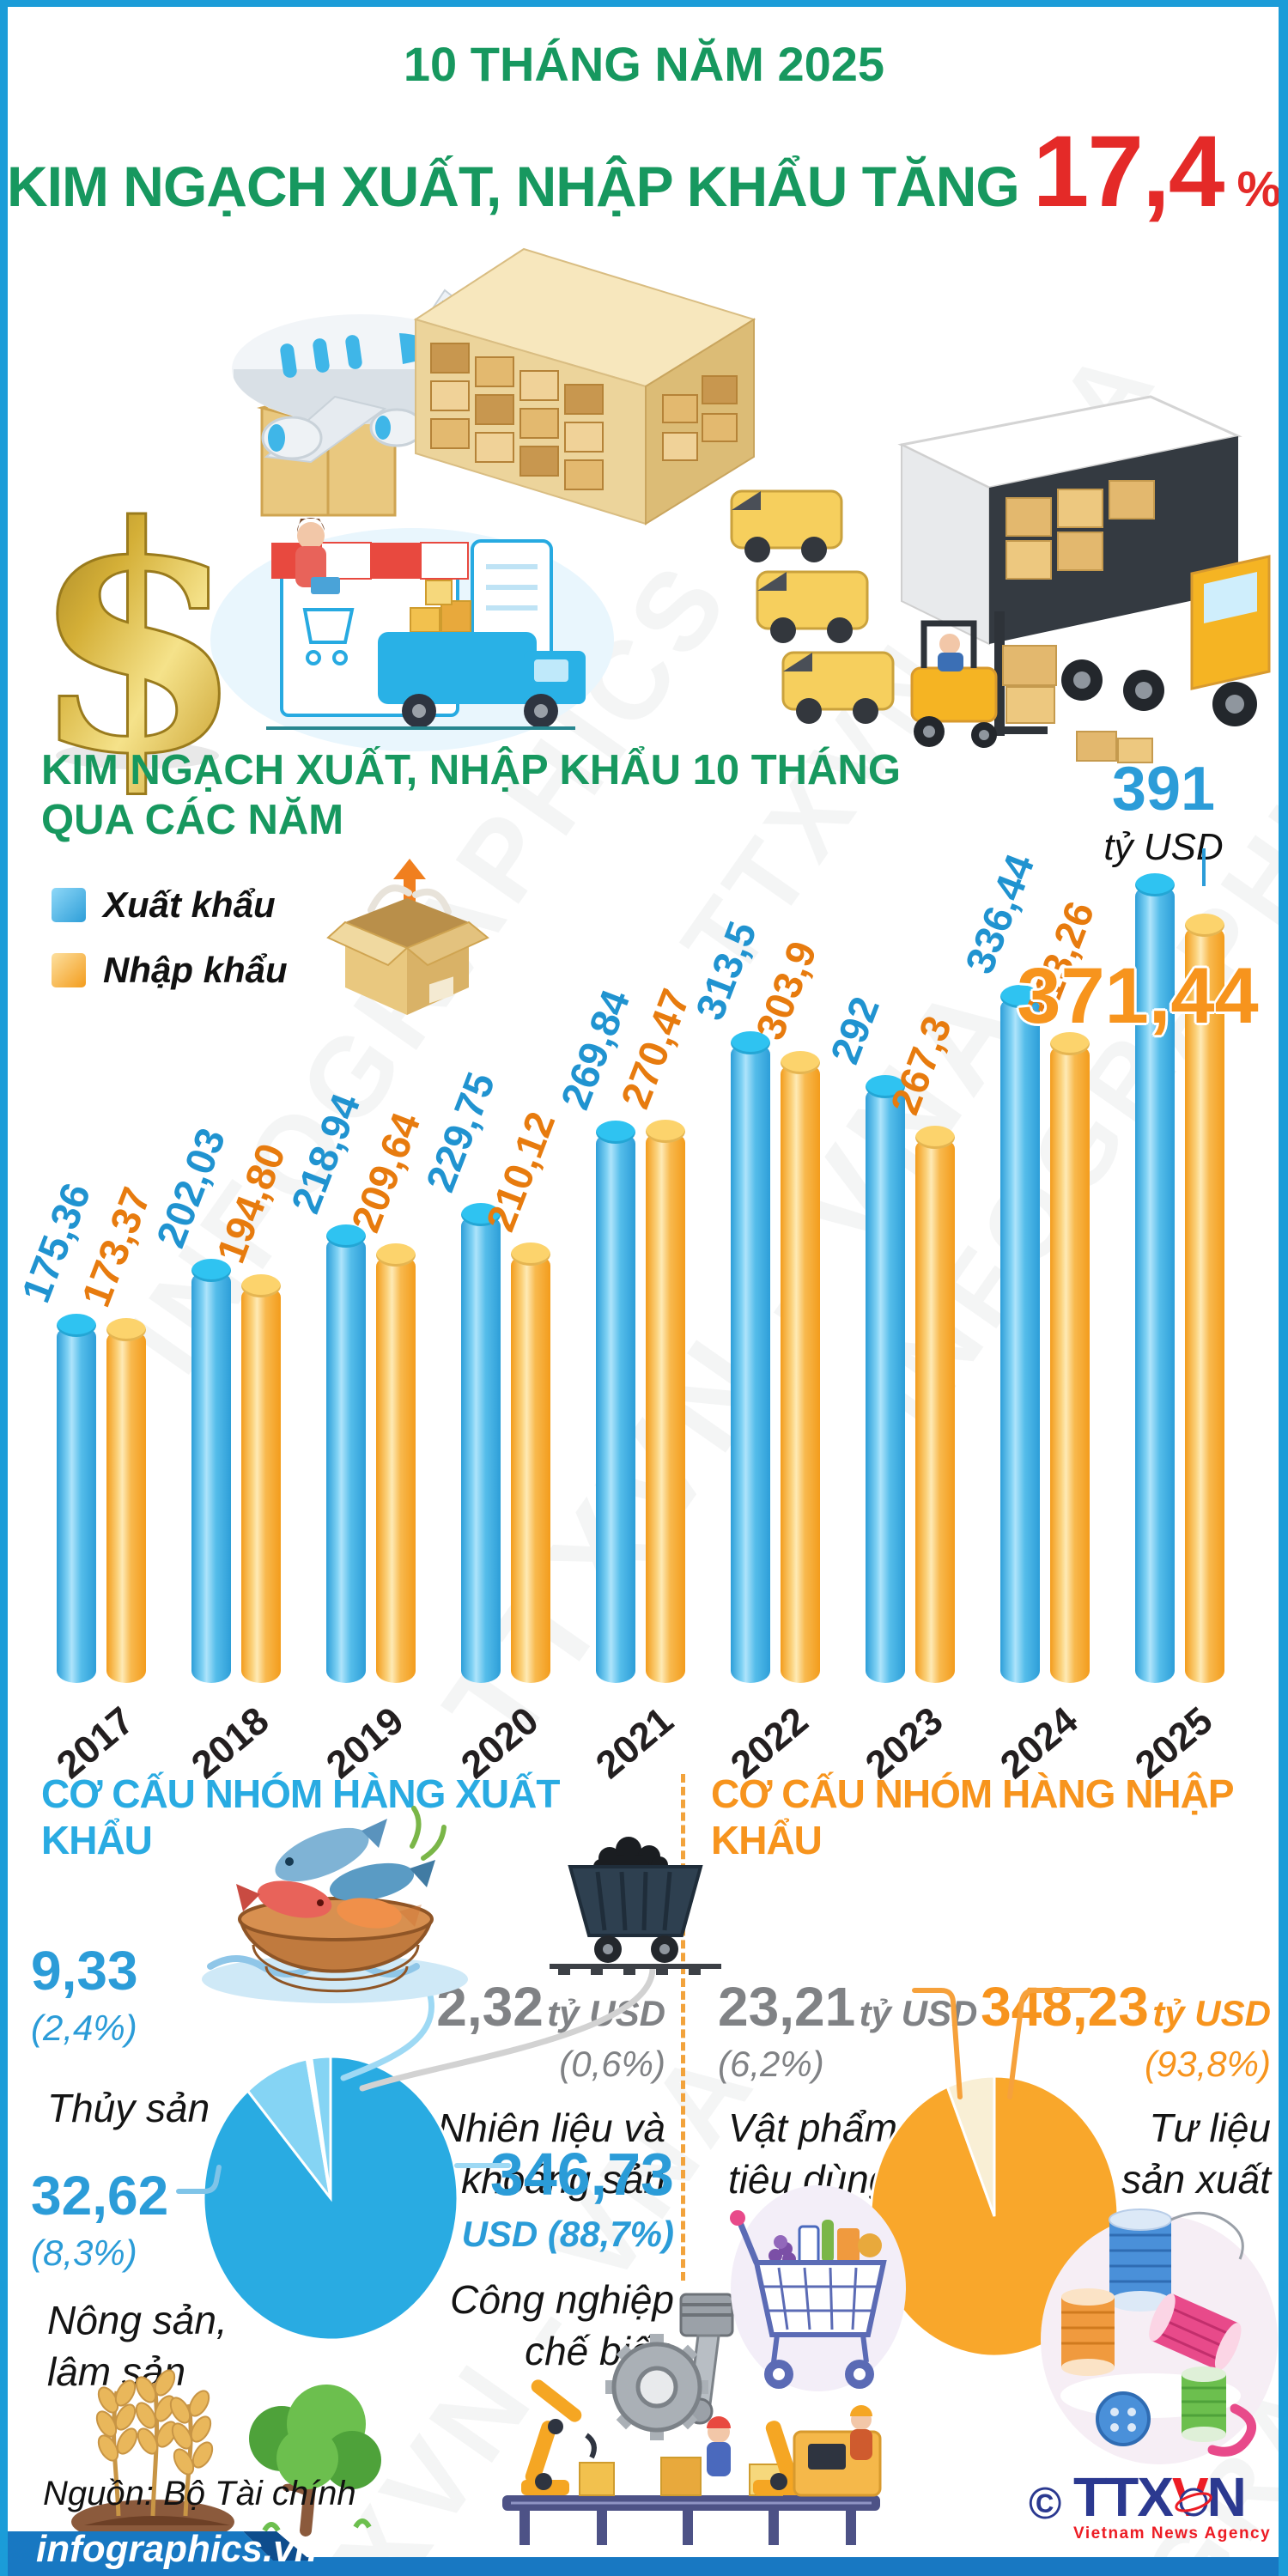 This screenshot has height=2576, width=1288. Describe the element at coordinates (1196, 2153) in the screenshot. I see `import-tulieu-label: Tư liệu sản xuất` at that location.